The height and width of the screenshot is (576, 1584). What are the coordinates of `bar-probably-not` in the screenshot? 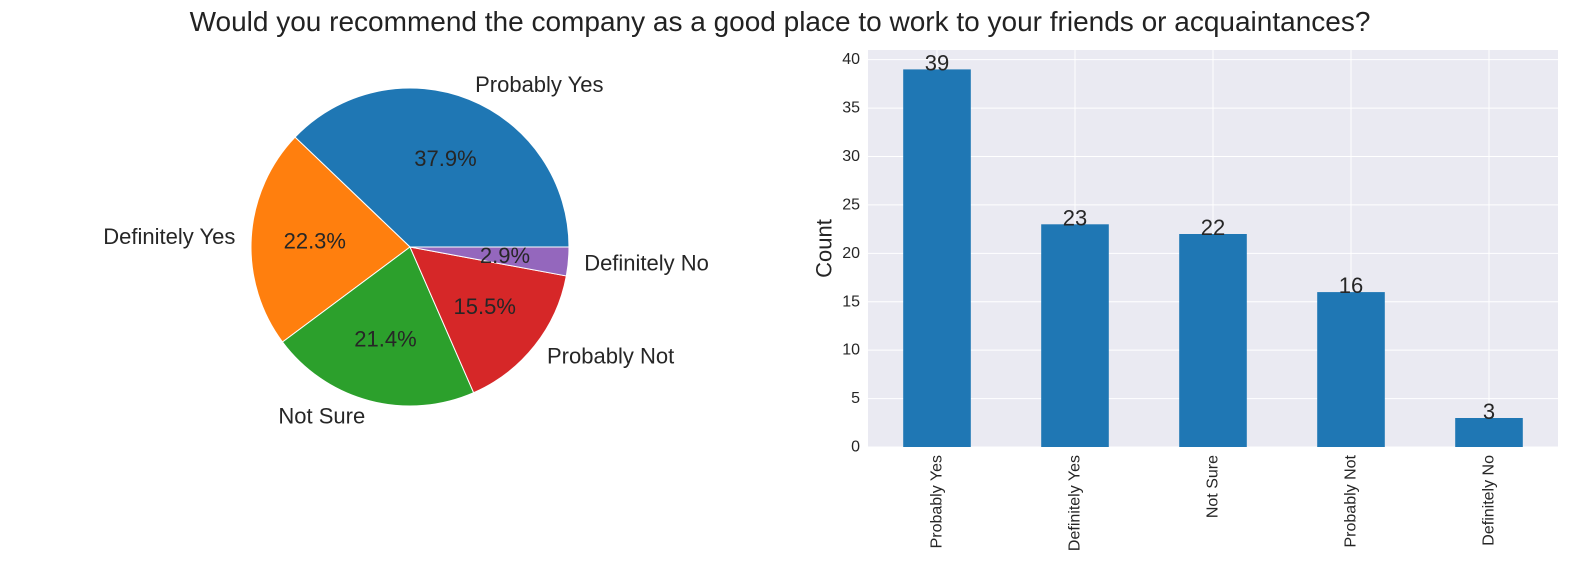 It's located at (1351, 369).